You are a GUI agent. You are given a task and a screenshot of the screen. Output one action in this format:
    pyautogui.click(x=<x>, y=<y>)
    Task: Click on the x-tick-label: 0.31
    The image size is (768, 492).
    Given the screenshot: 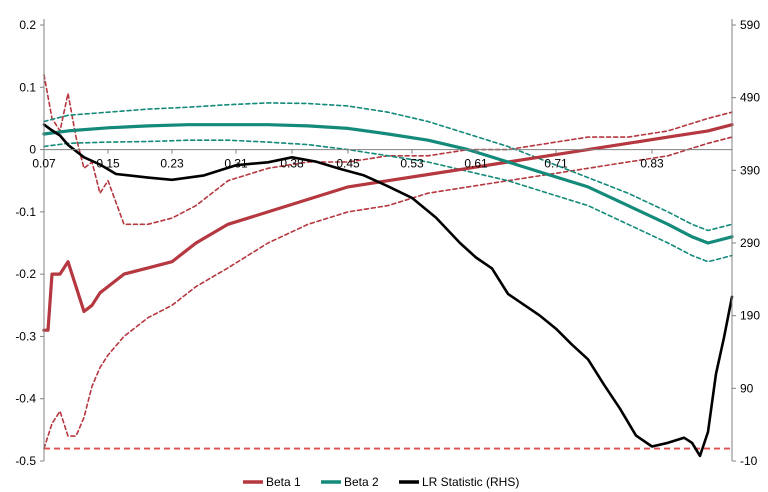 What is the action you would take?
    pyautogui.click(x=236, y=164)
    